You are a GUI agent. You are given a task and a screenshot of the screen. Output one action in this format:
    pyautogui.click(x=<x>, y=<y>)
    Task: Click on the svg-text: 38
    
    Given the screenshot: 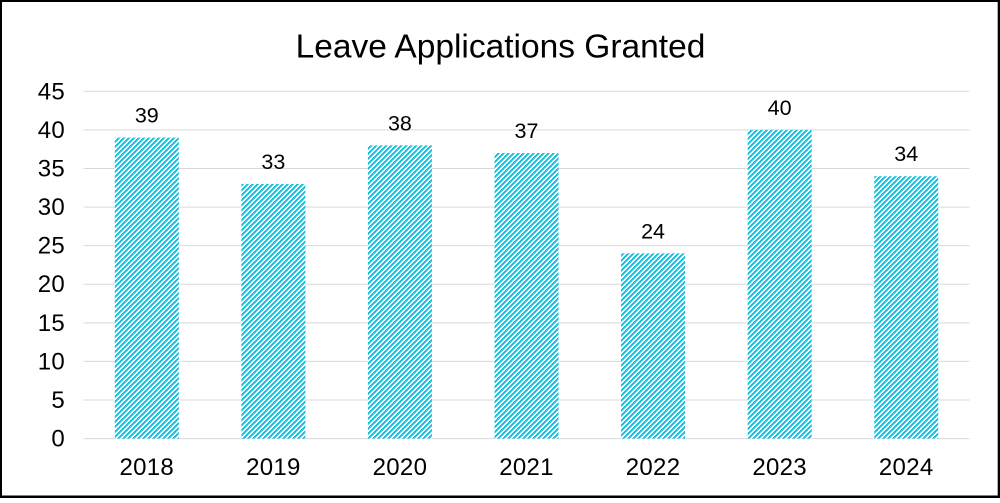 What is the action you would take?
    pyautogui.click(x=400, y=123)
    